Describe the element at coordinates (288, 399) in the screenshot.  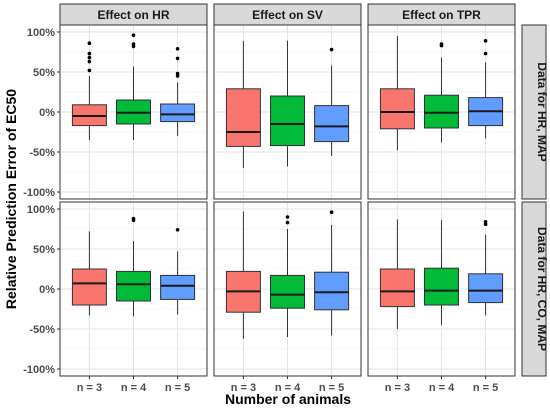
I see `x-axis-title: Number of animals` at that location.